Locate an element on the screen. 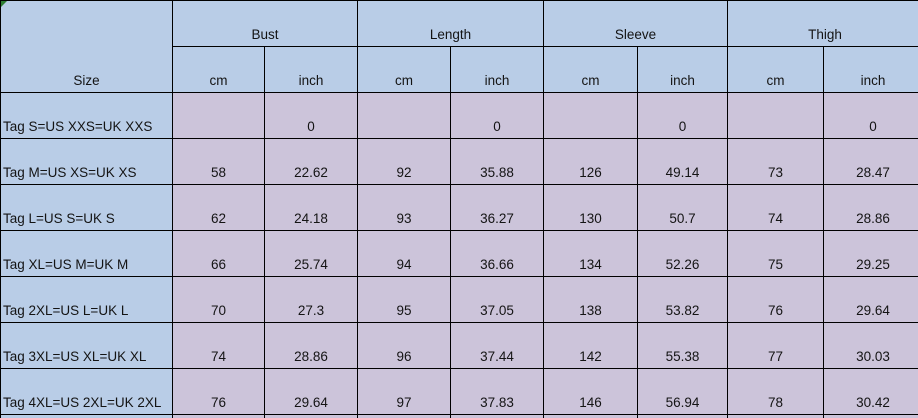  value-cell: 146 is located at coordinates (591, 391).